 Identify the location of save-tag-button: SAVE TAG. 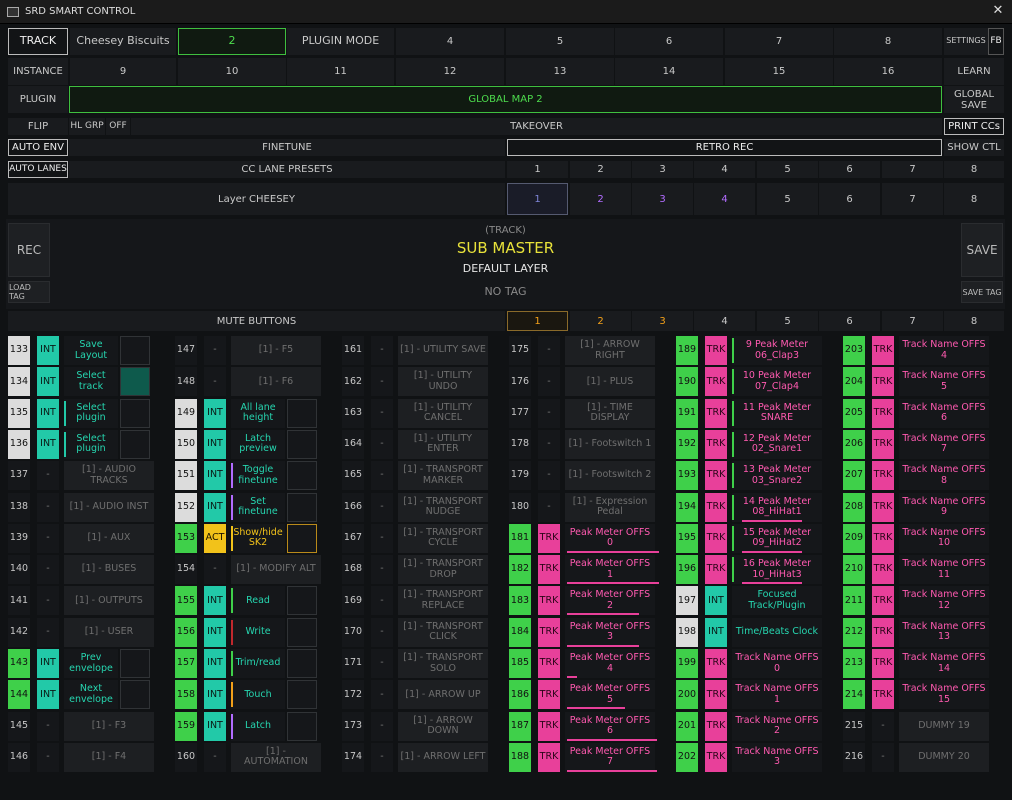
(982, 292).